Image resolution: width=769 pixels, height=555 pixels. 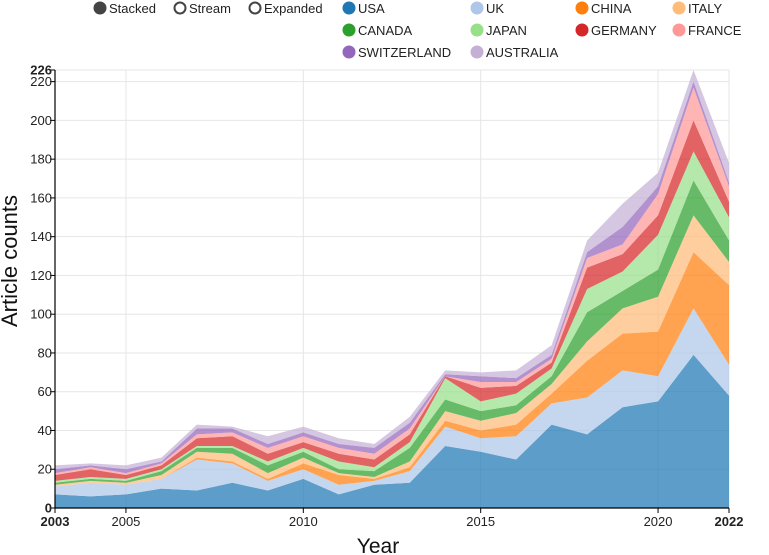 What do you see at coordinates (404, 52) in the screenshot?
I see `legend-label: SWITZERLAND` at bounding box center [404, 52].